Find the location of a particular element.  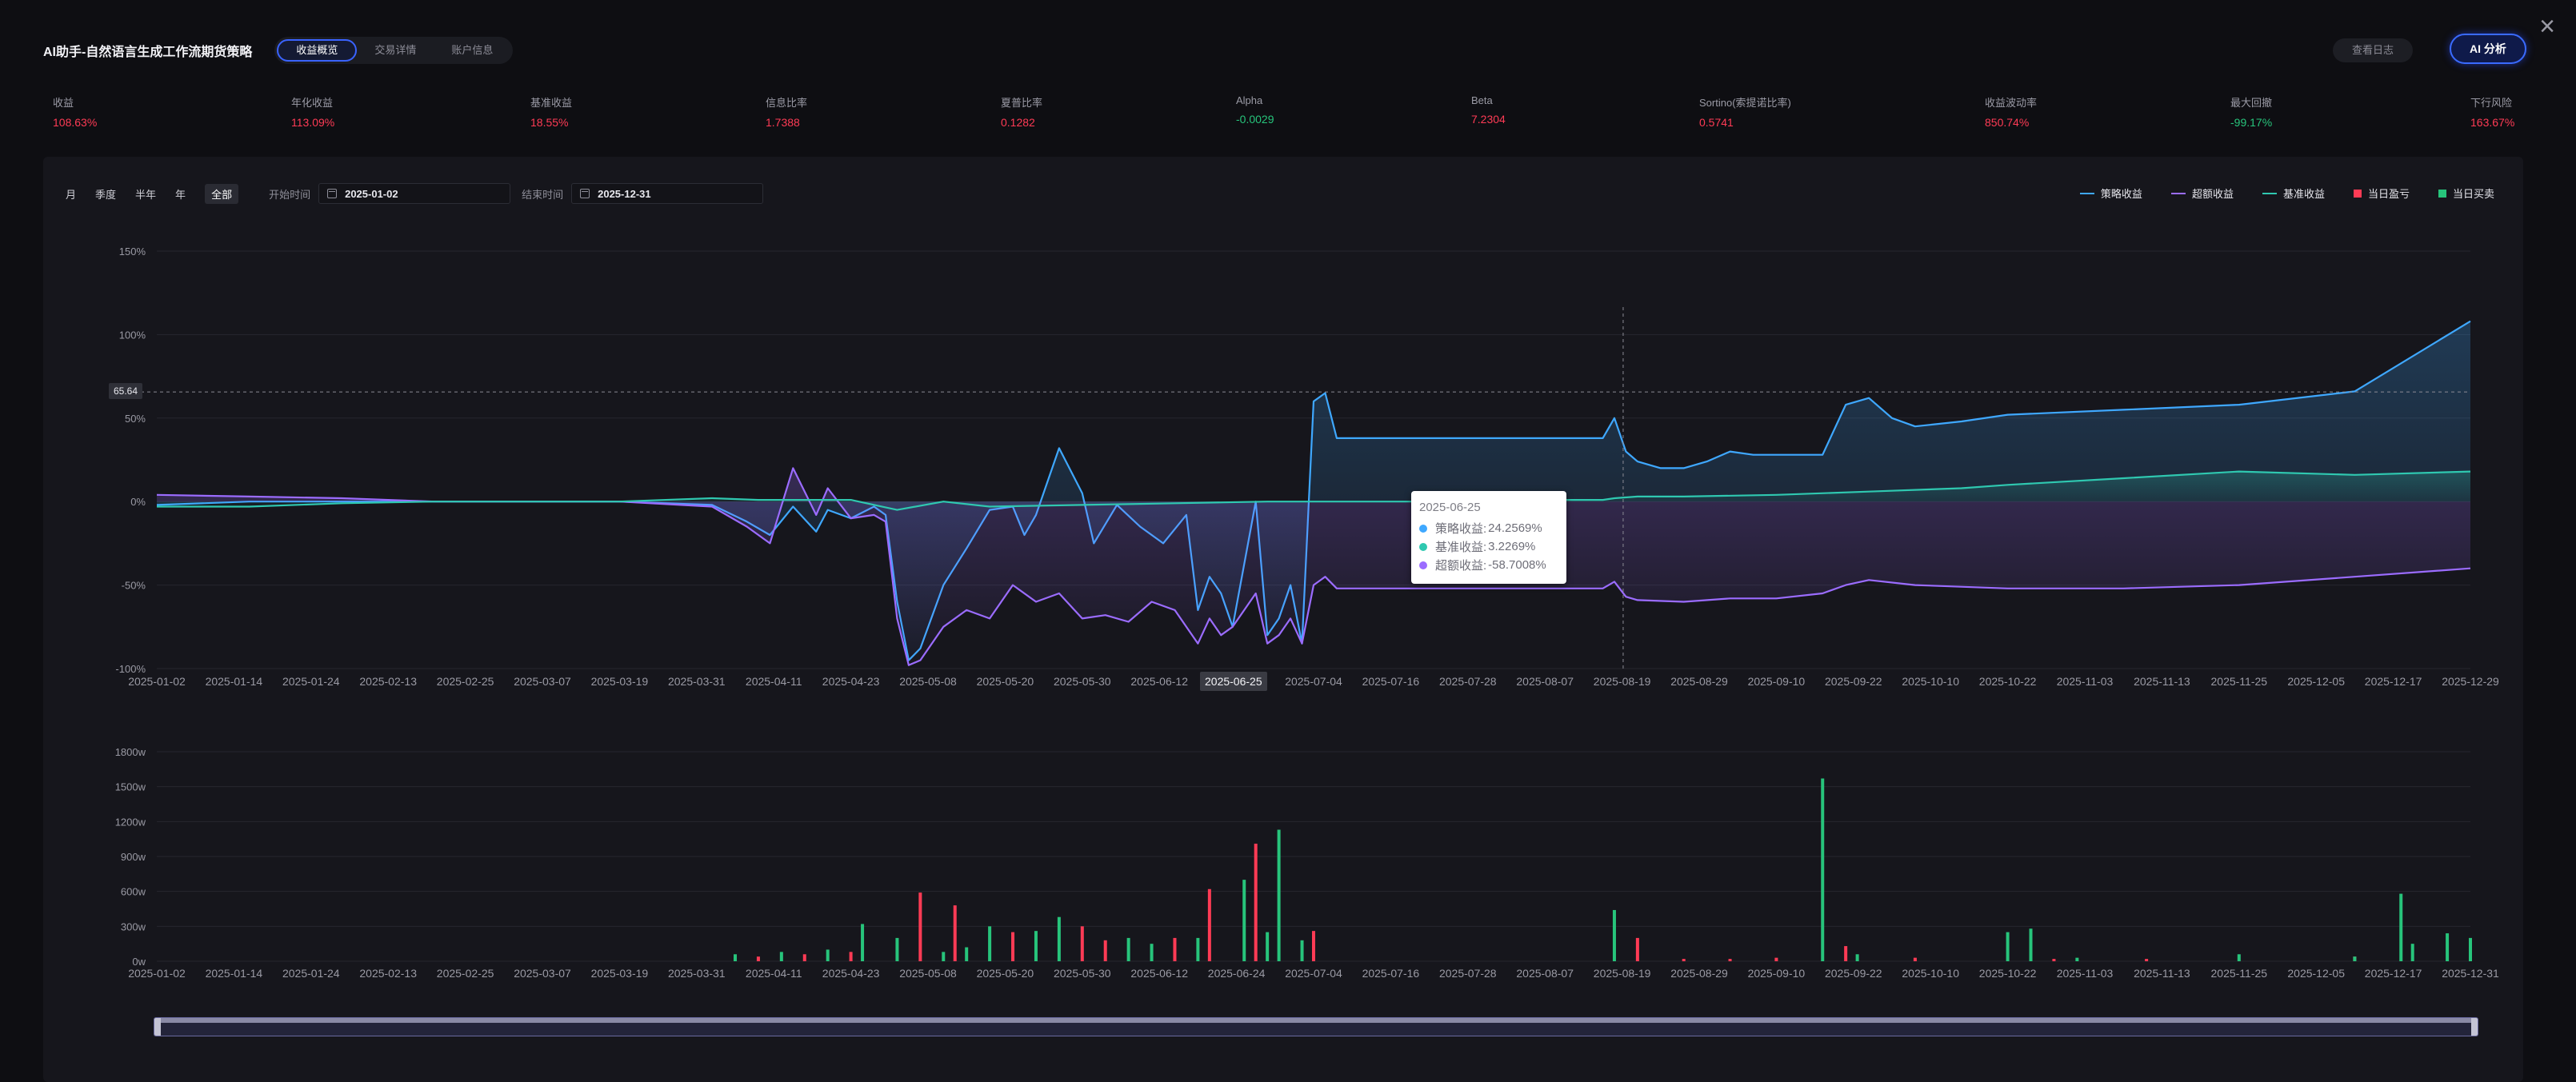

x-tick-label: 2025-04-23 is located at coordinates (851, 973).